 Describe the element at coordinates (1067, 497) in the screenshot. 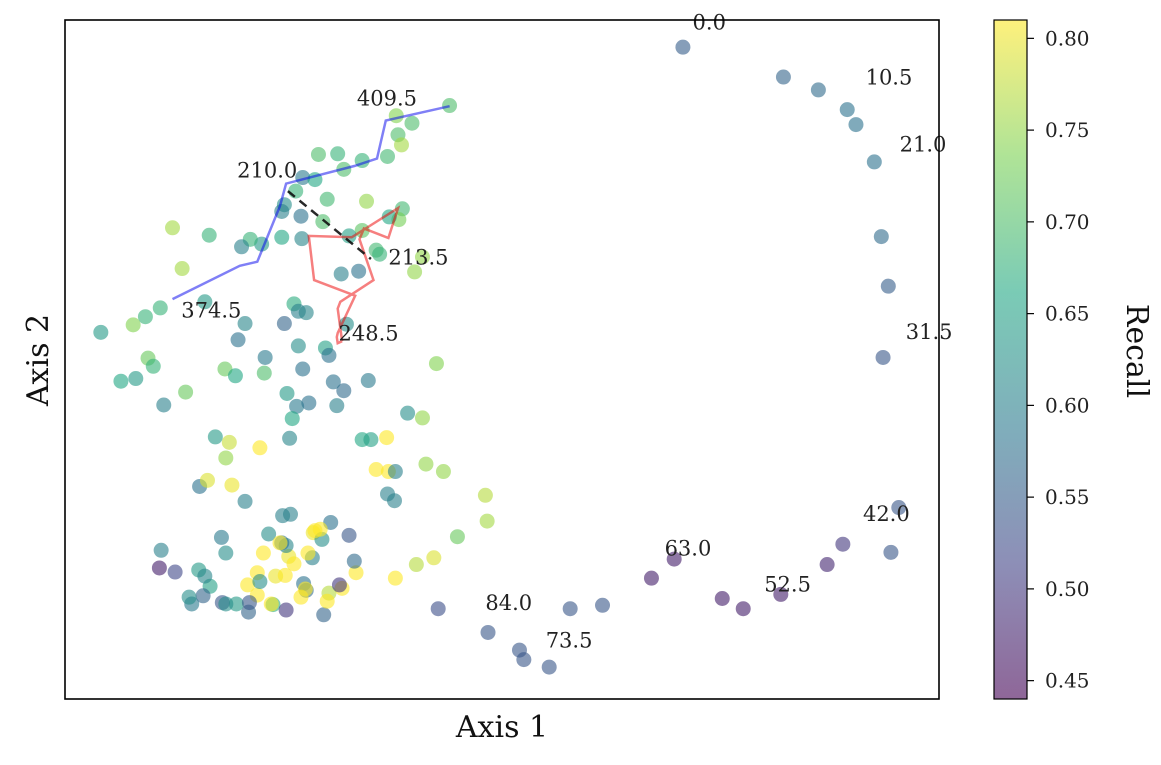

I see `colorbar-tick-label: 0.55` at that location.